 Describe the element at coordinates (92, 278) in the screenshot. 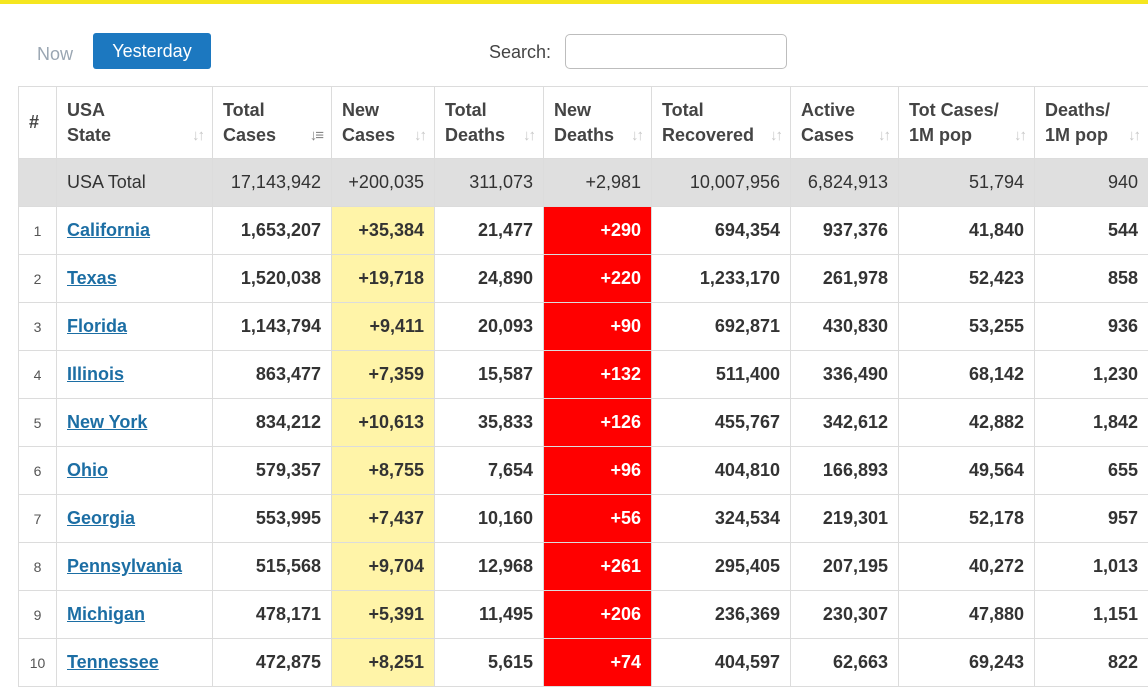

I see `state-link: Texas` at that location.